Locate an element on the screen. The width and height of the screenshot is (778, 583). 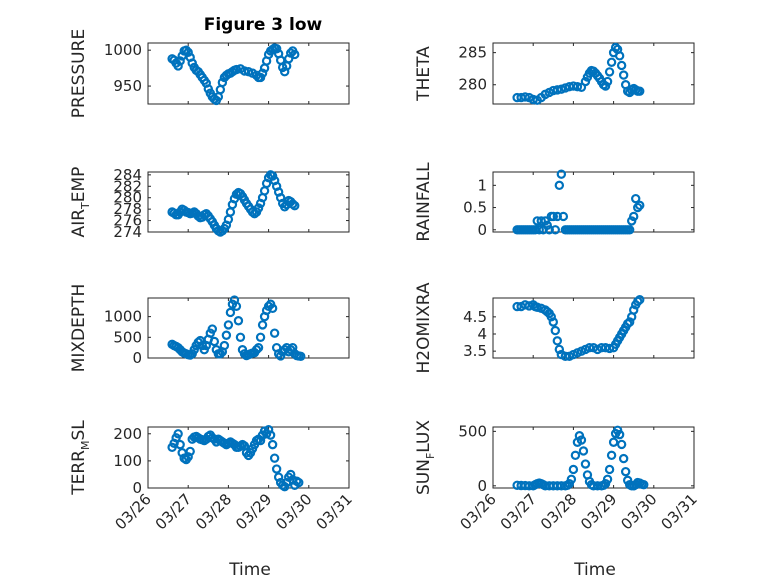
y-tick-label: 1 is located at coordinates (482, 185).